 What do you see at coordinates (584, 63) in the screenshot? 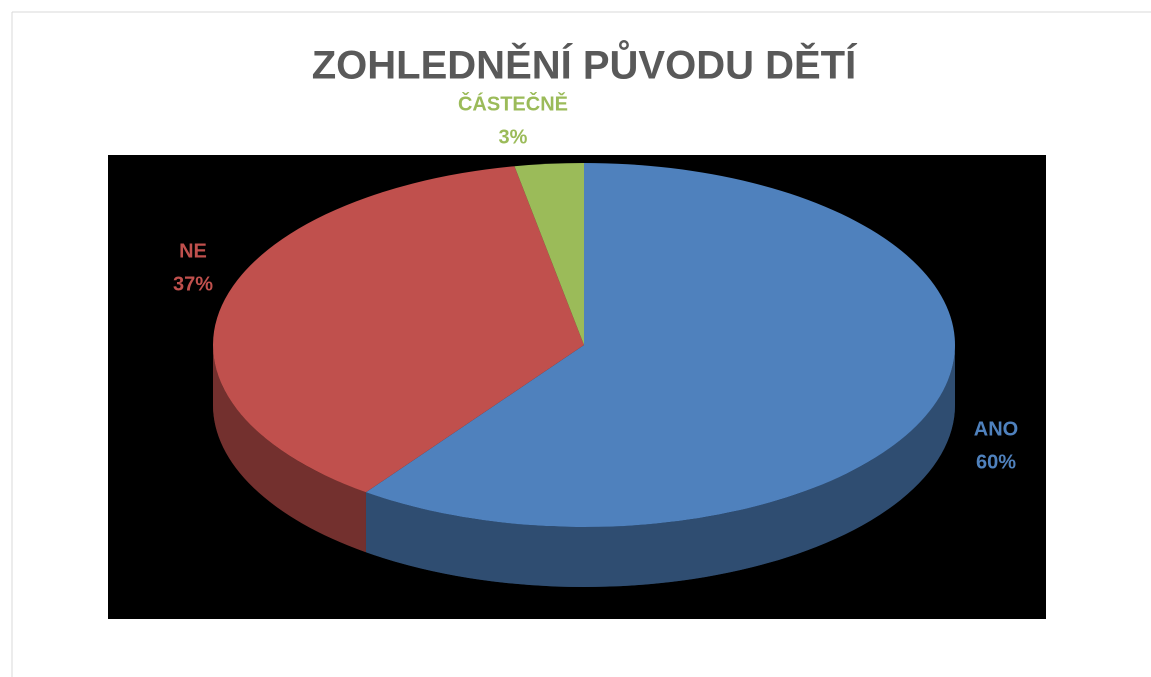
I see `chart-title: ZOHLEDNĚNÍ PŮVODU DĚTÍ` at bounding box center [584, 63].